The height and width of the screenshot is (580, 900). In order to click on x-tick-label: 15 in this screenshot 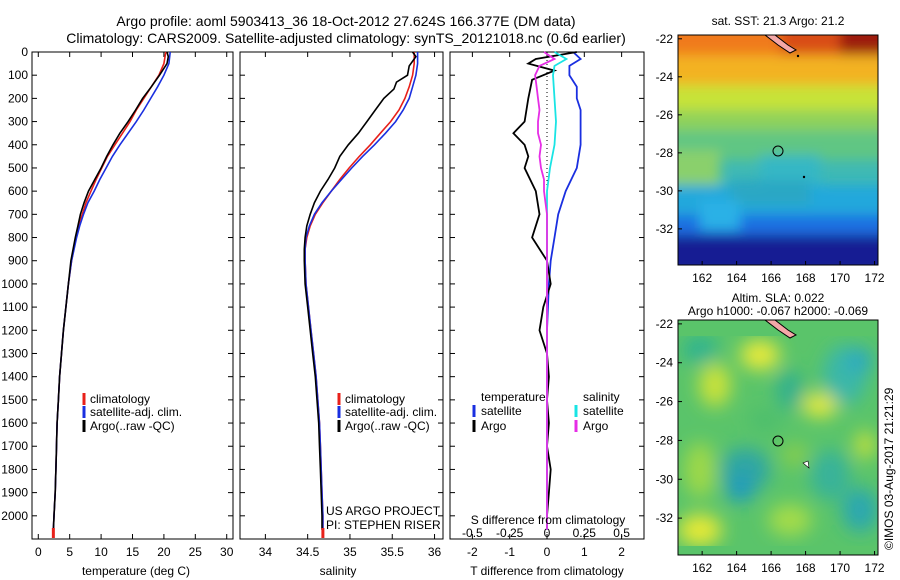, I will do `click(133, 552)`.